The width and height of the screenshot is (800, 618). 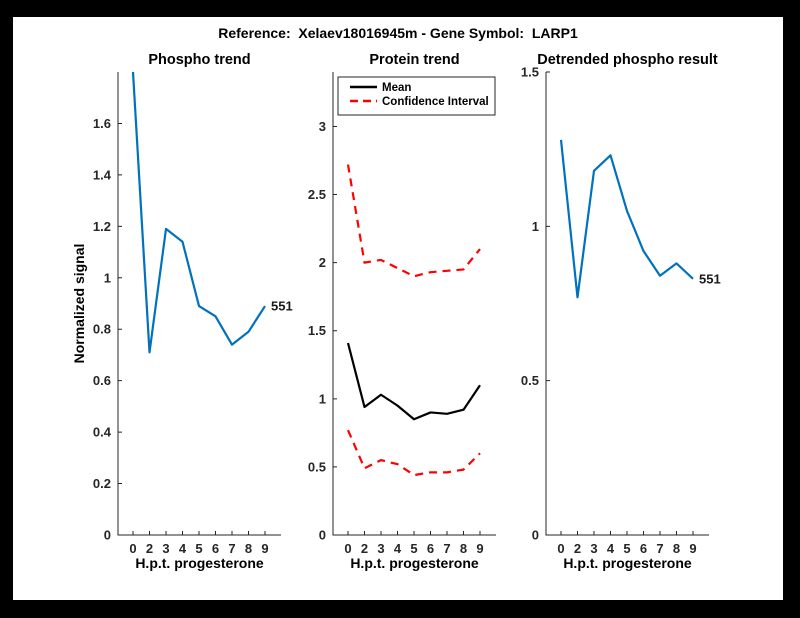 What do you see at coordinates (102, 483) in the screenshot?
I see `y-tick-label: 0.2` at bounding box center [102, 483].